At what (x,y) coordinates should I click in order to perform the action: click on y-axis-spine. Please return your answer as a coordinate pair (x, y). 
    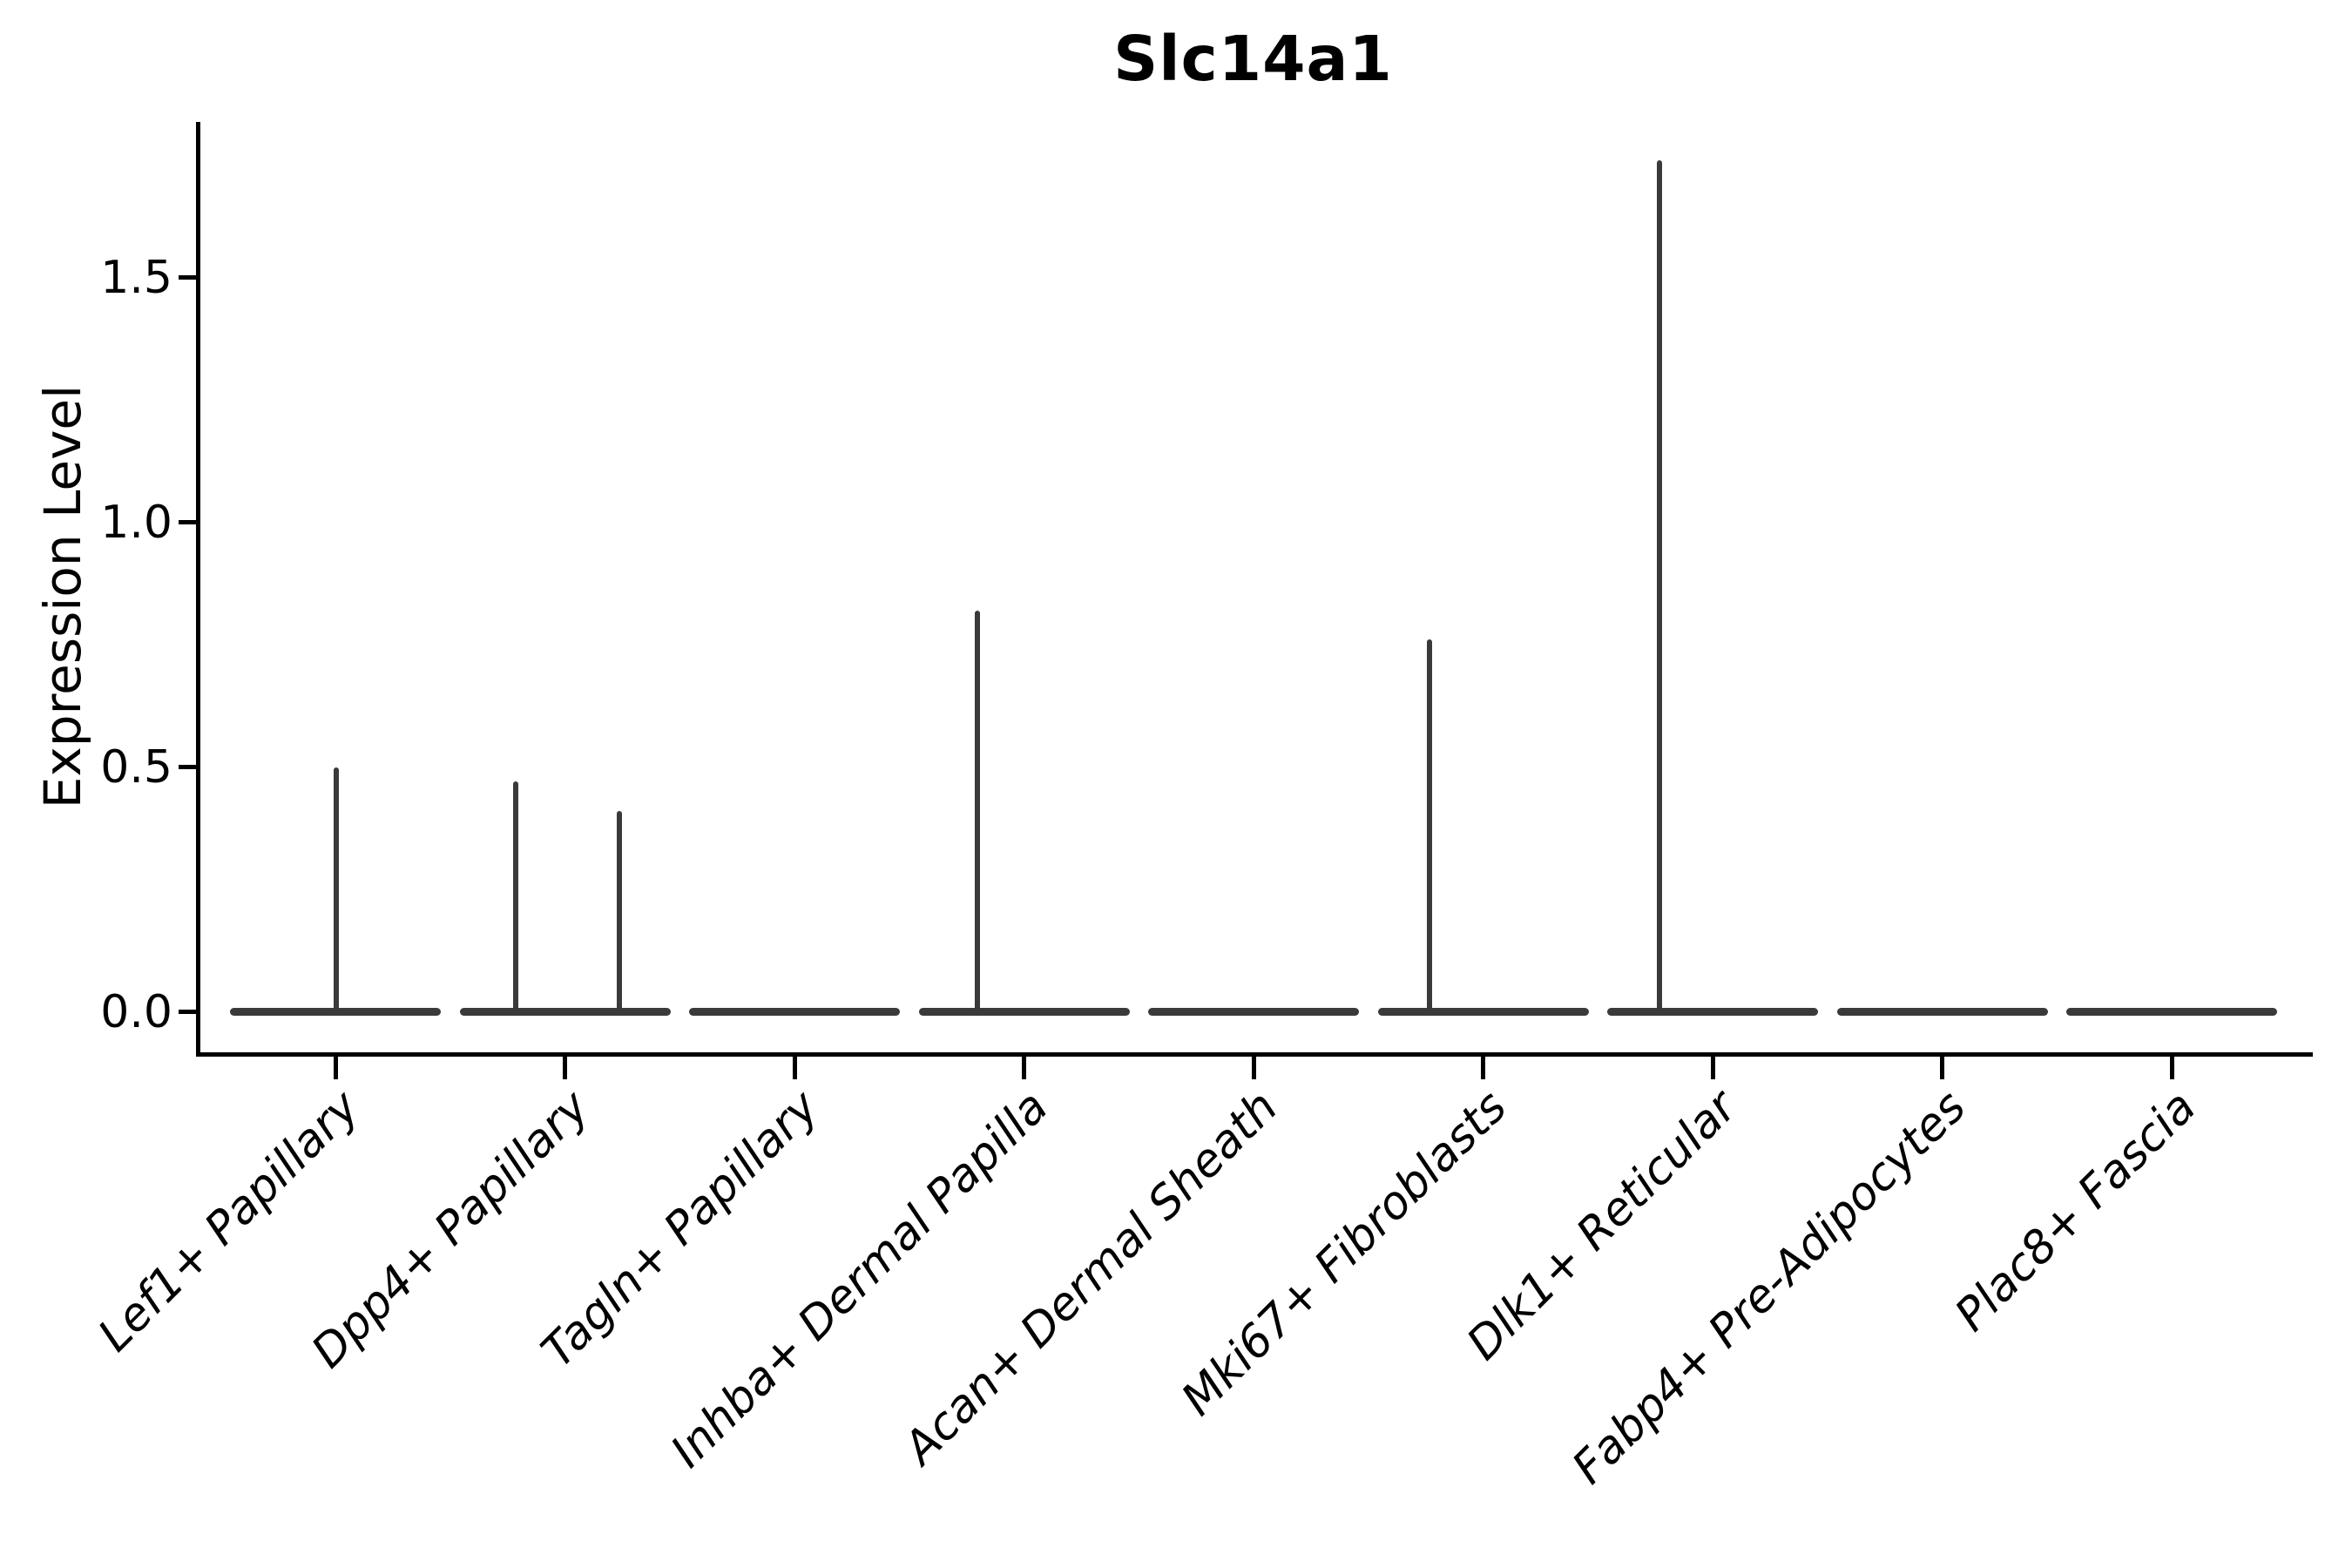
    Looking at the image, I should click on (198, 589).